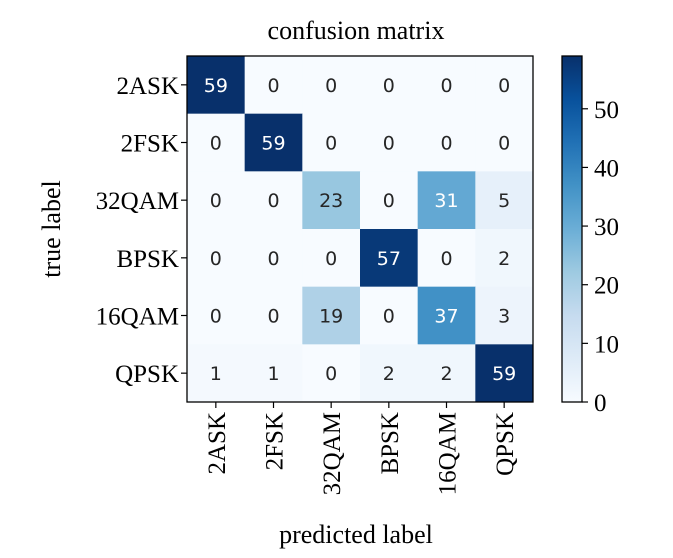 Image resolution: width=673 pixels, height=558 pixels. What do you see at coordinates (606, 344) in the screenshot?
I see `colorbar-tick-label: 10` at bounding box center [606, 344].